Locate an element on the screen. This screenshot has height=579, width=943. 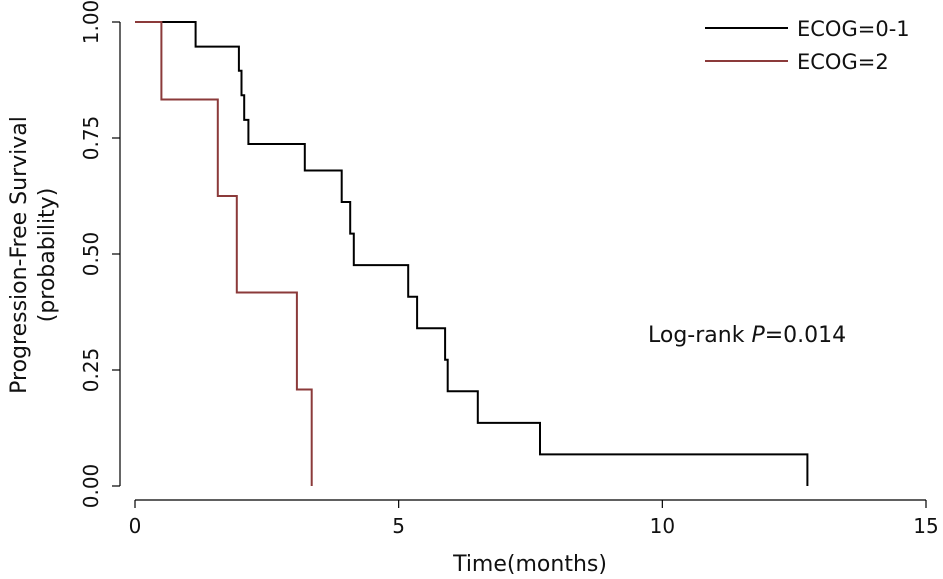
x-tick-label: 10 is located at coordinates (662, 526).